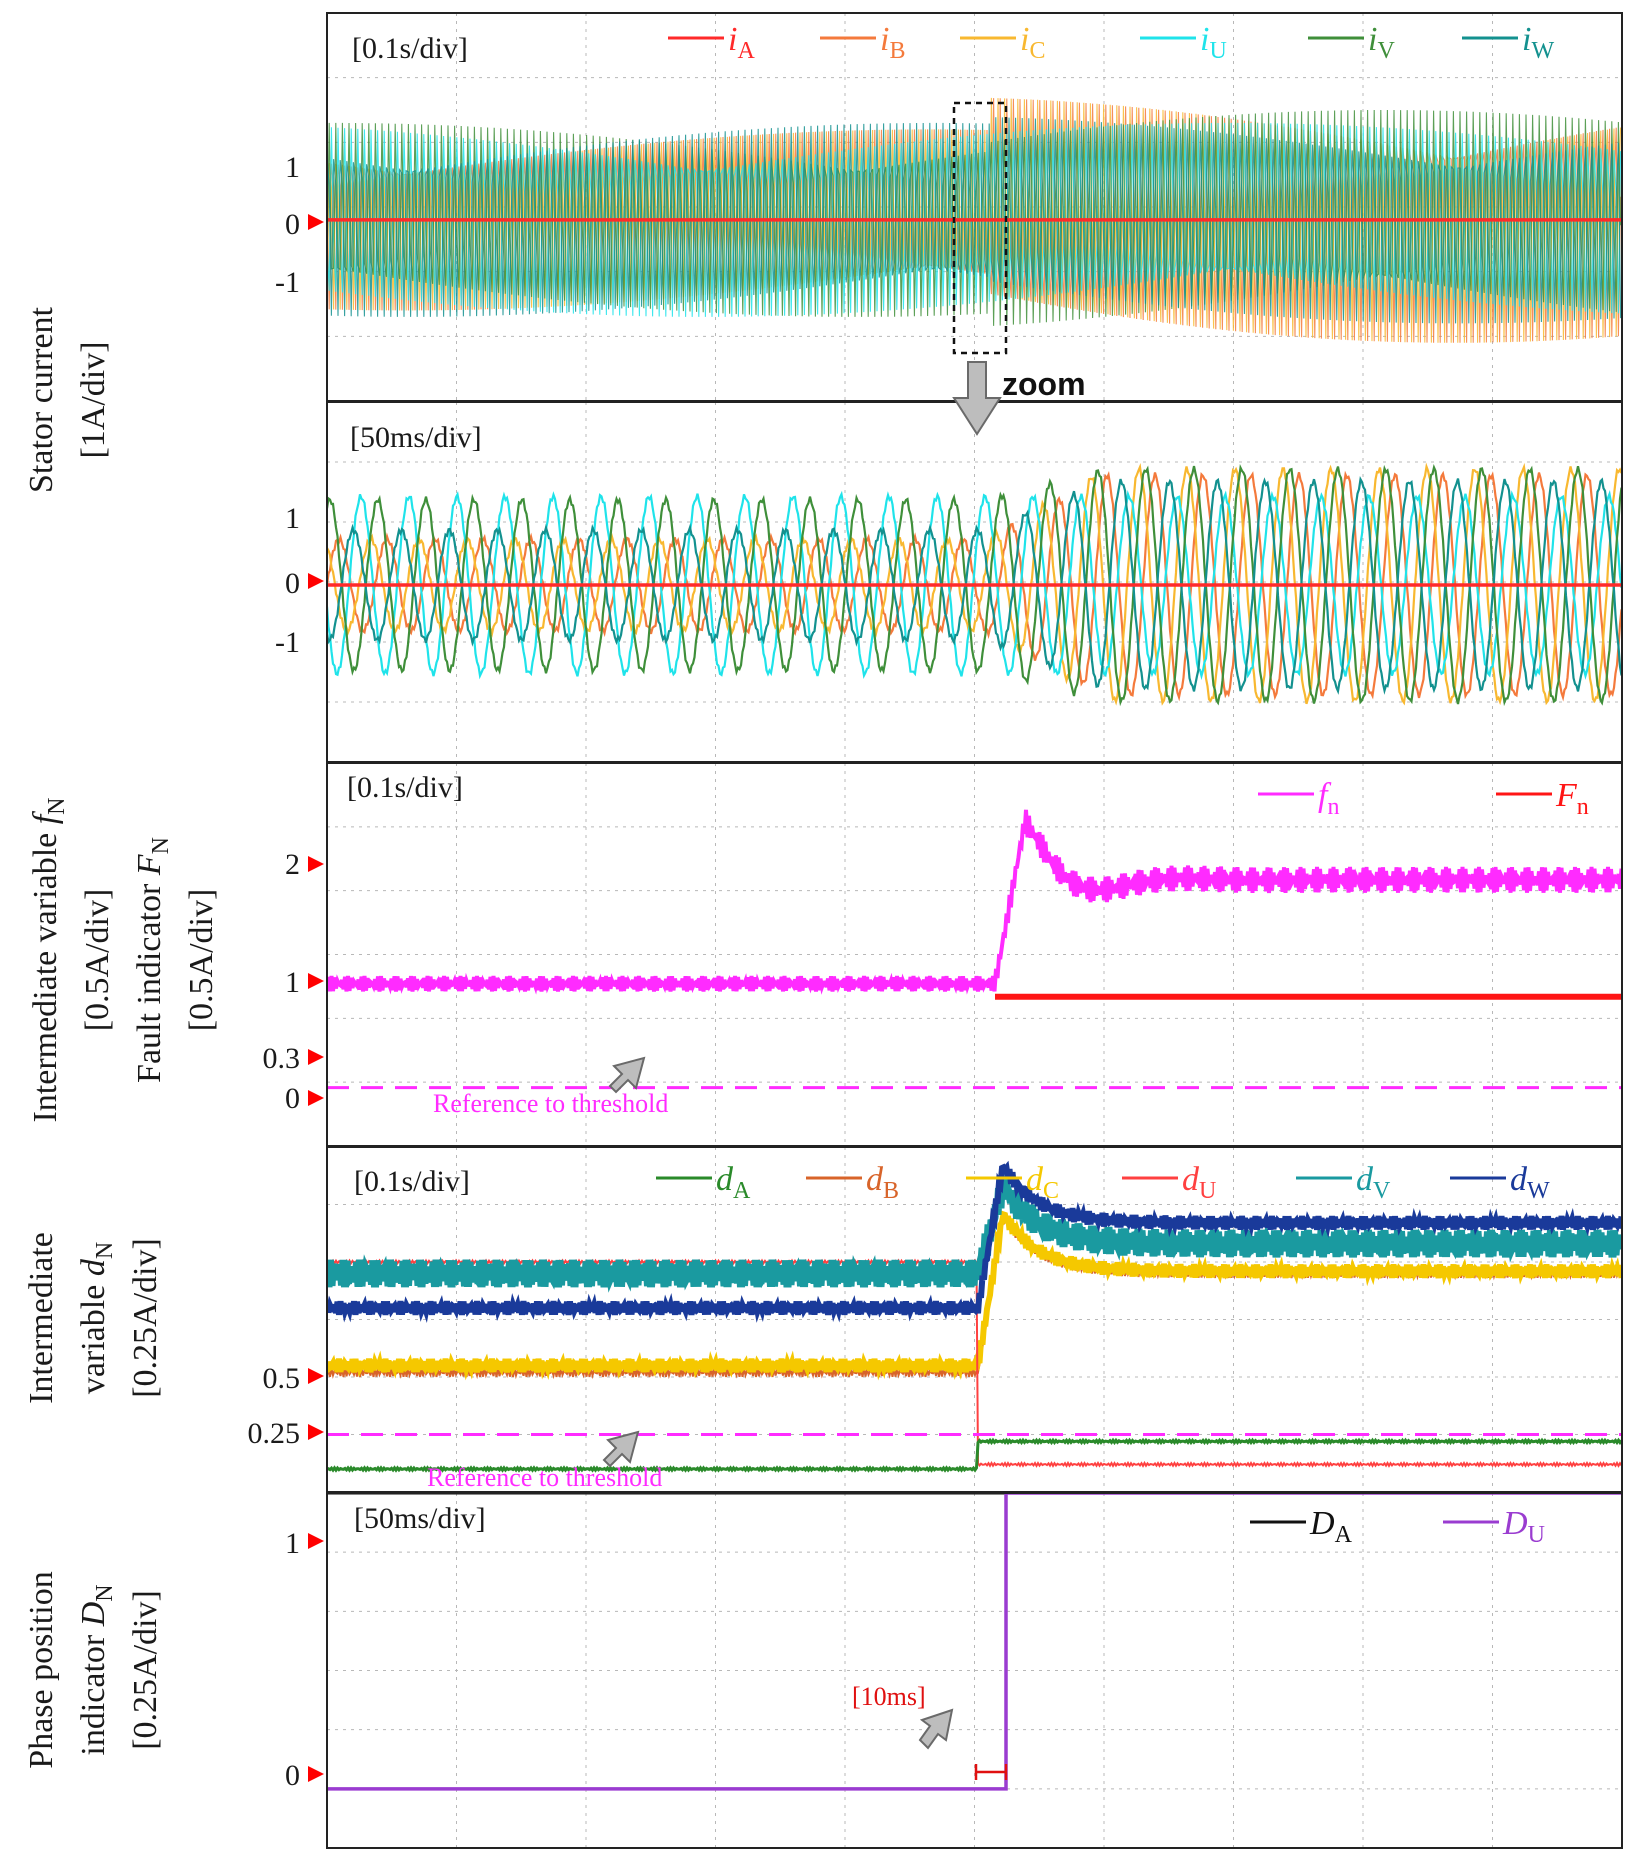  Describe the element at coordinates (1566, 795) in the screenshot. I see `legend-symbol: F` at that location.